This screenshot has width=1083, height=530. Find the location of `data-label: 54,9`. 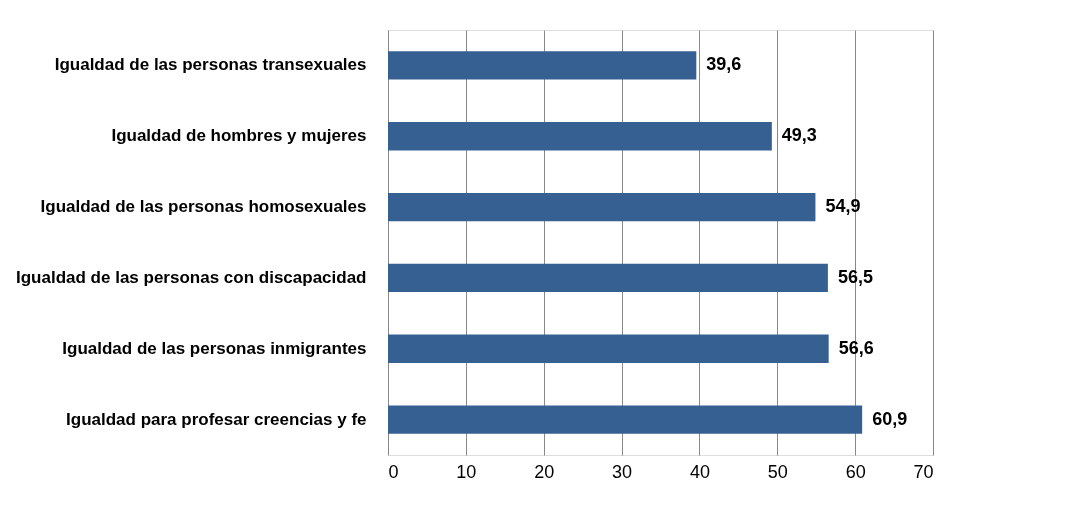

data-label: 54,9 is located at coordinates (843, 206).